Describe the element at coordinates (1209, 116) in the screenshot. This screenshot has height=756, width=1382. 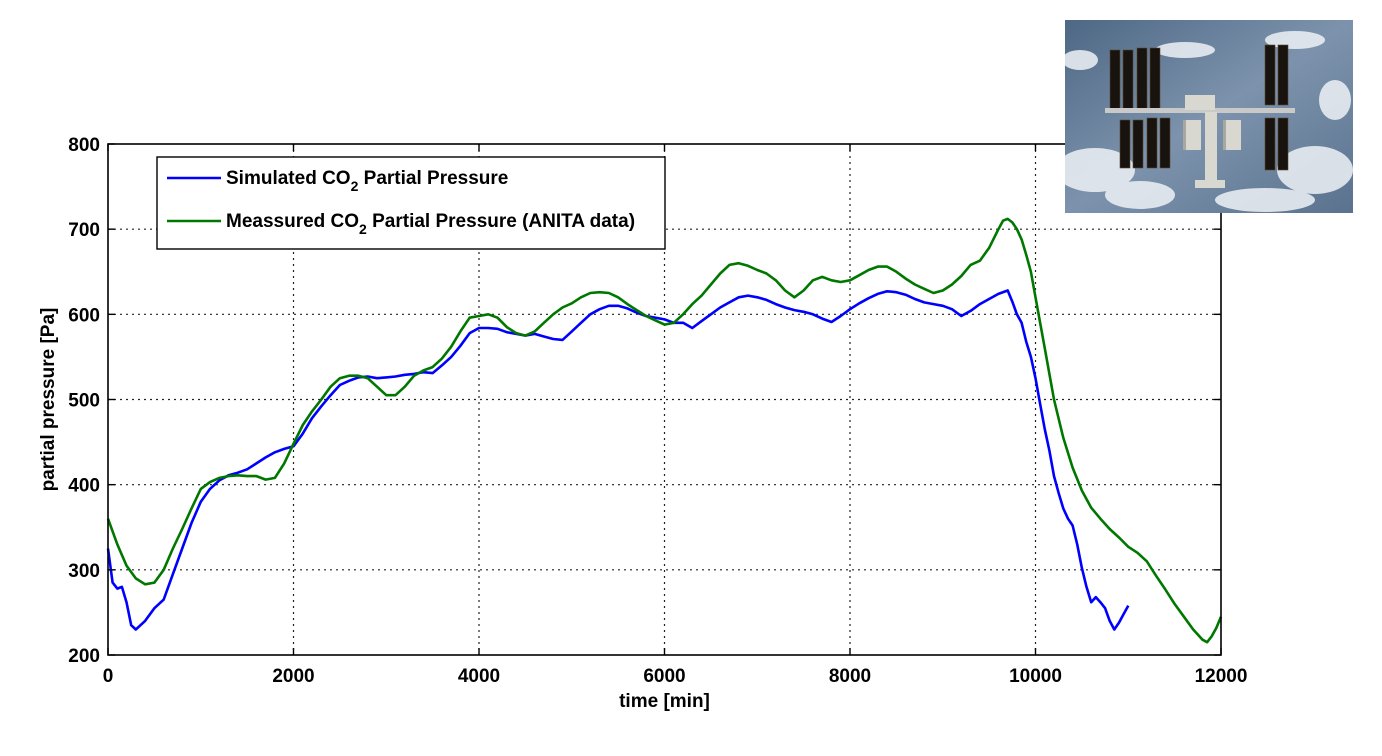
I see `iss-photo` at that location.